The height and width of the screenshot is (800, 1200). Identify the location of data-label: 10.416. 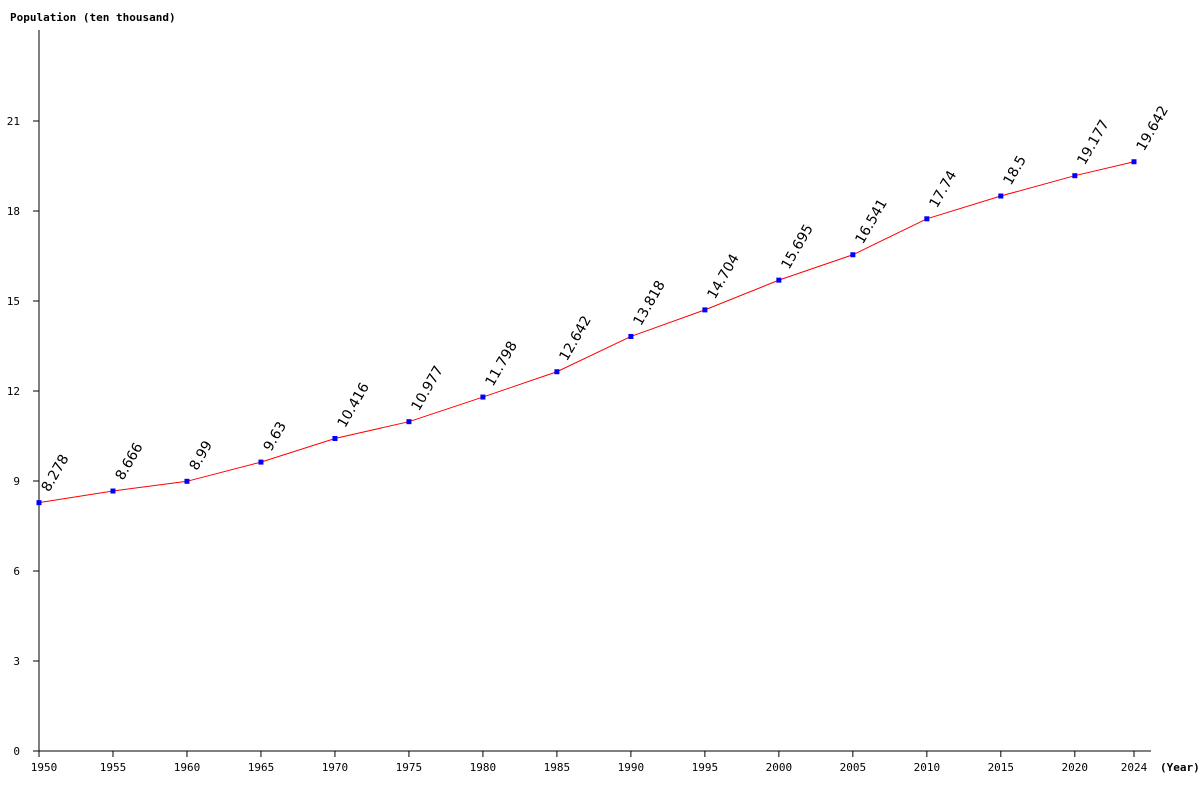
(354, 405).